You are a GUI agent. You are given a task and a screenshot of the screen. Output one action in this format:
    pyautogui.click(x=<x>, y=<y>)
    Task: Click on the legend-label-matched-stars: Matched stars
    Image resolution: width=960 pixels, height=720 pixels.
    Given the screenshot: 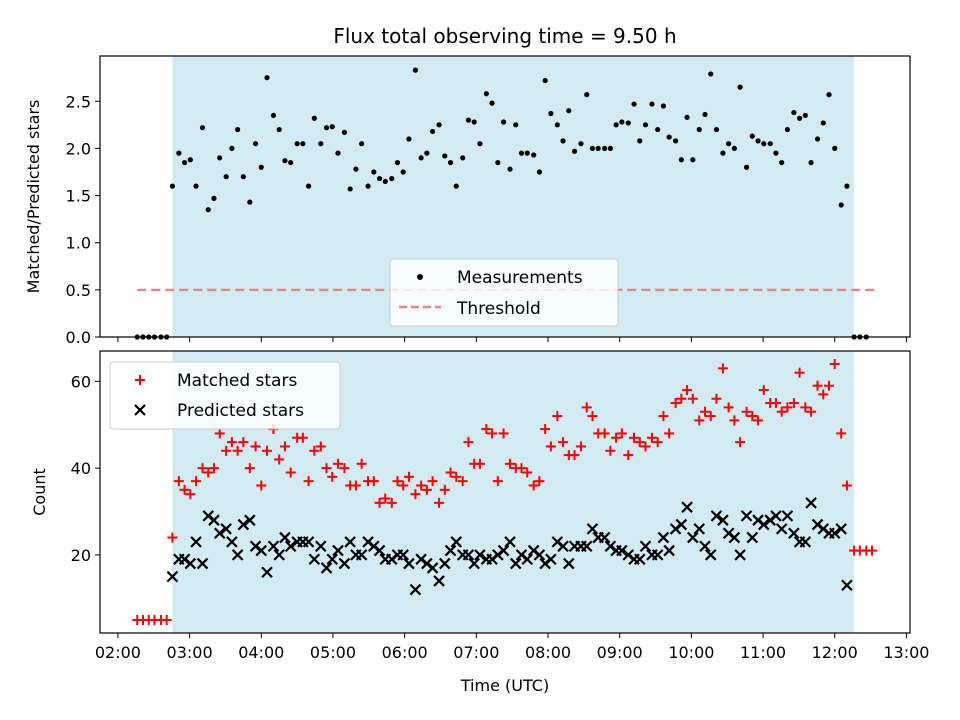 What is the action you would take?
    pyautogui.click(x=237, y=381)
    